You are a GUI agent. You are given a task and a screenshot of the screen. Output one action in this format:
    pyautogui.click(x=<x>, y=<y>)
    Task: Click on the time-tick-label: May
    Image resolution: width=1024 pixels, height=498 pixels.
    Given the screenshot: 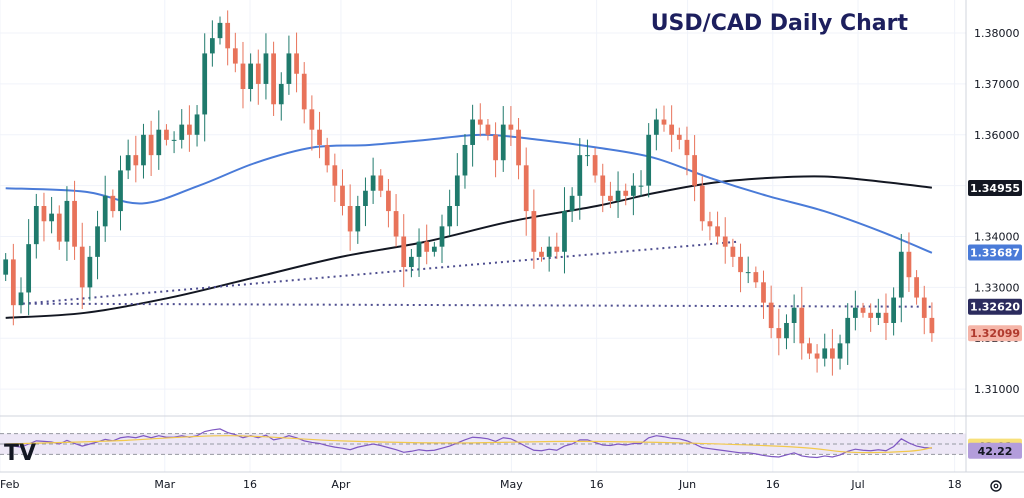 What is the action you would take?
    pyautogui.click(x=511, y=484)
    